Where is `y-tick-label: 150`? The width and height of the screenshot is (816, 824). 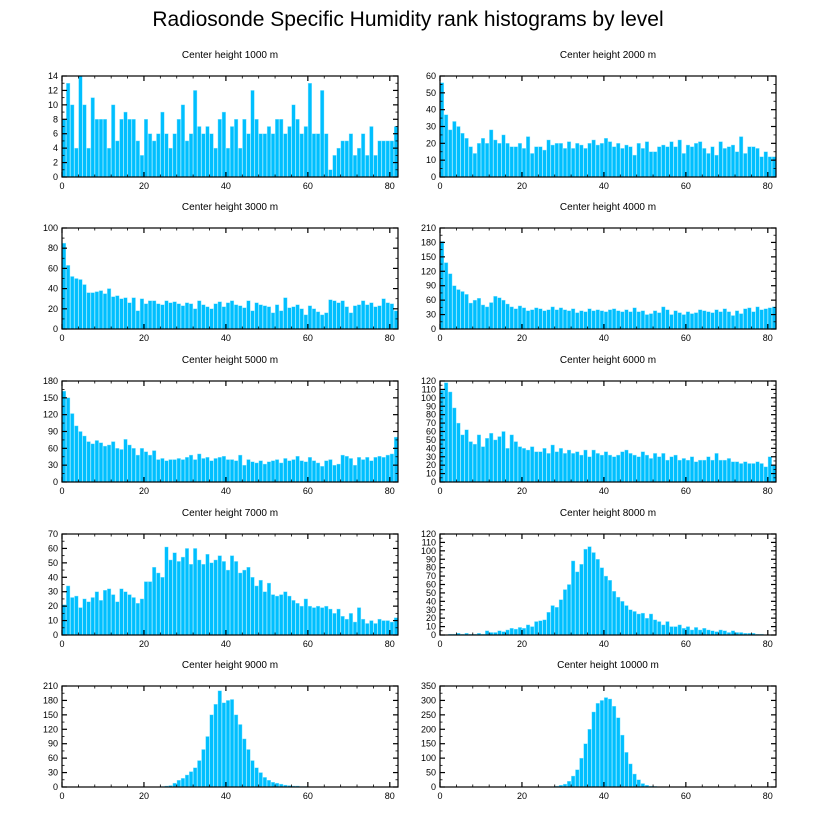
y-tick-label: 150 is located at coordinates (428, 744).